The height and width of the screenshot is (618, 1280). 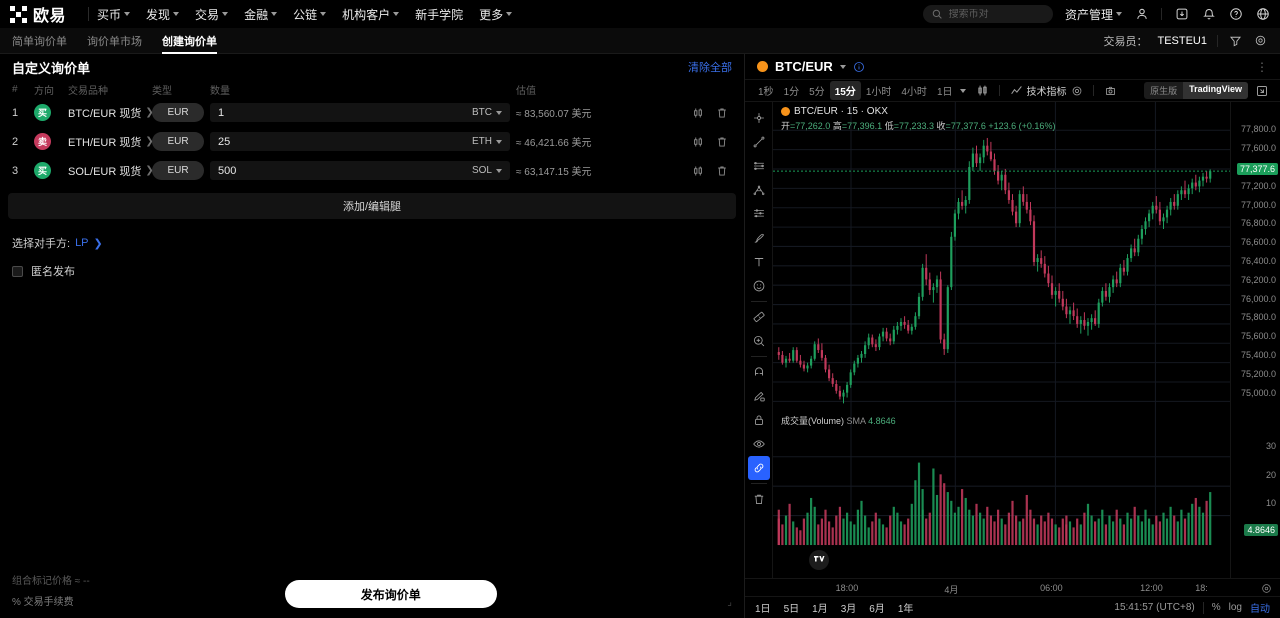 I want to click on range-1y: 1年, so click(x=905, y=609).